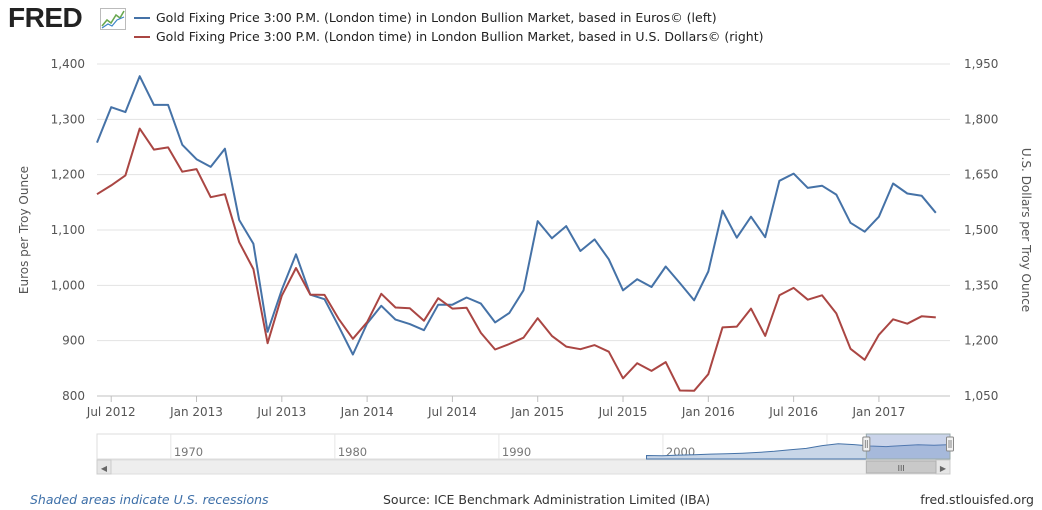  Describe the element at coordinates (943, 468) in the screenshot. I see `scroll-right-icon: ▶` at that location.